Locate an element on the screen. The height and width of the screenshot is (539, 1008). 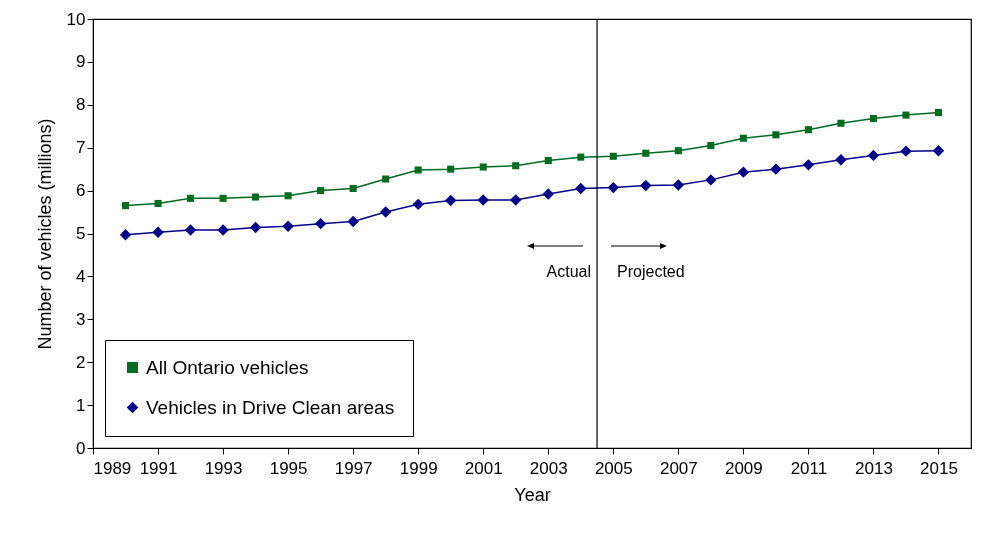
x-tick-label: 2003 is located at coordinates (548, 468).